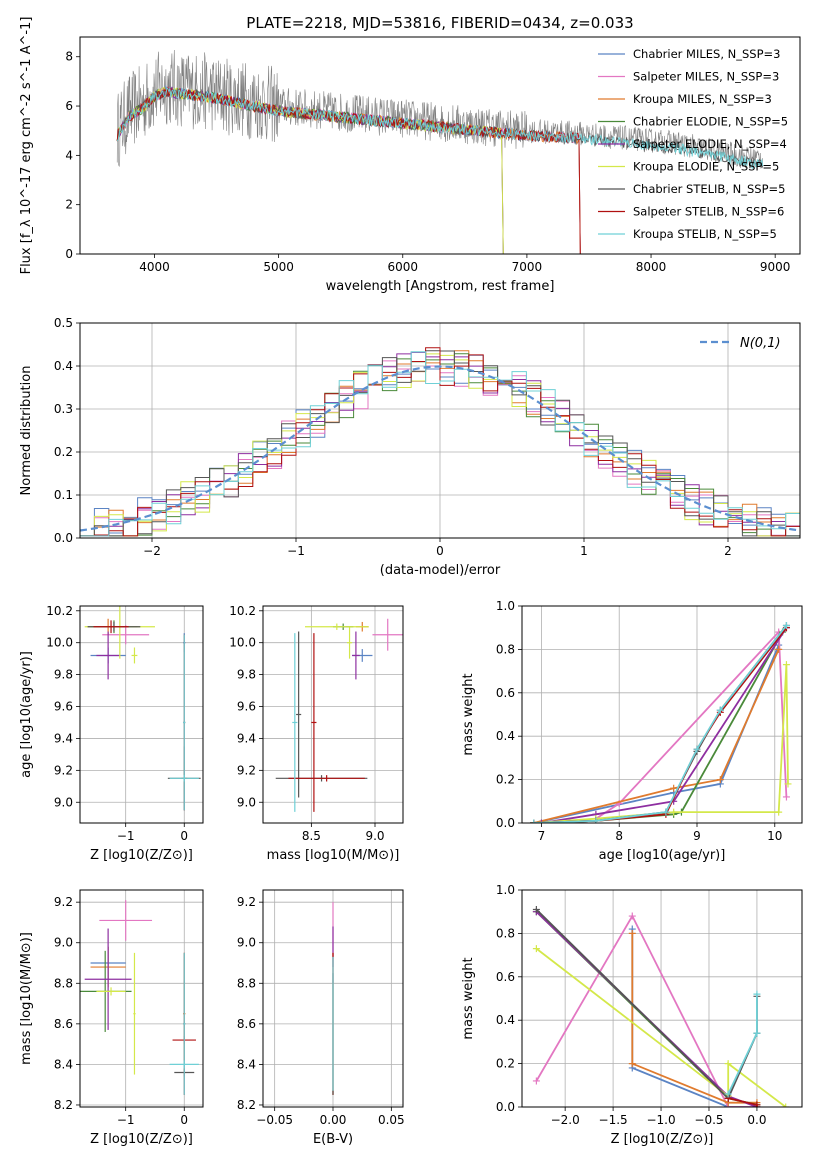 Image resolution: width=819 pixels, height=1170 pixels. What do you see at coordinates (26, 431) in the screenshot?
I see `y-axis-label: Normed distribution` at bounding box center [26, 431].